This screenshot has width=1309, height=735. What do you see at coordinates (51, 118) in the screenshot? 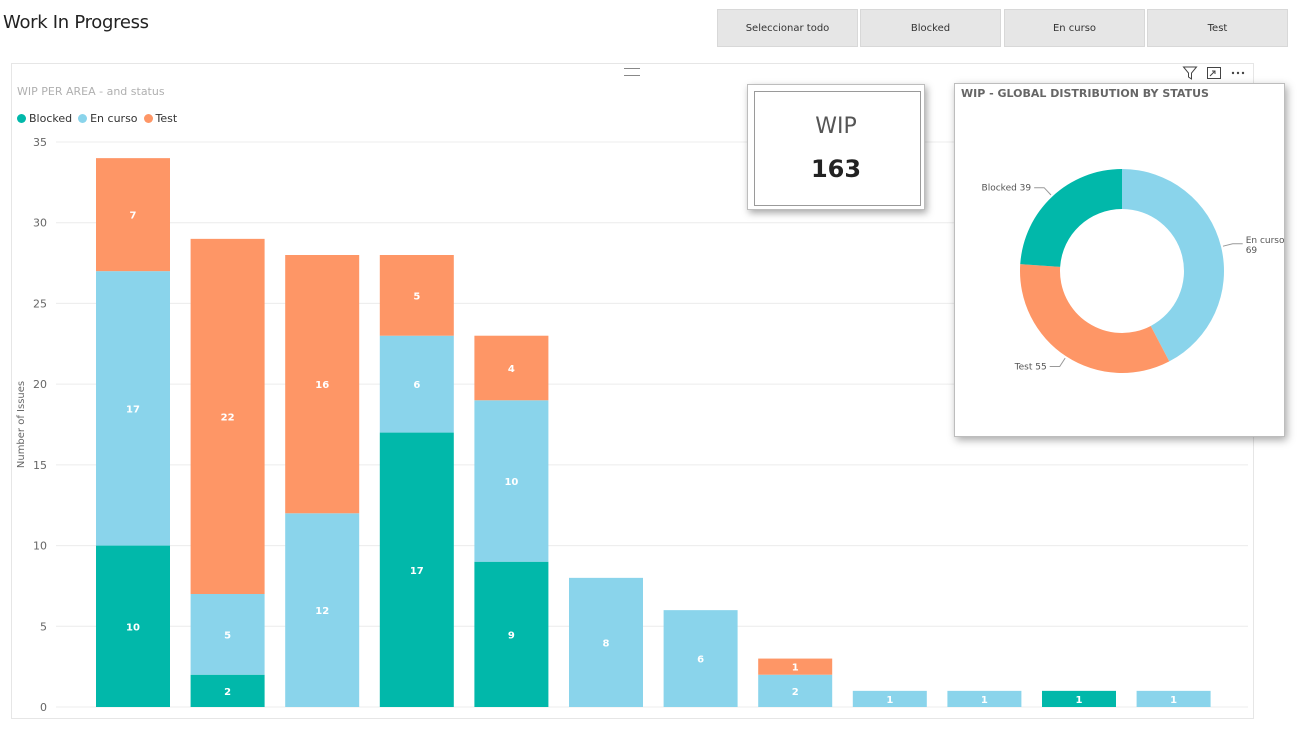
I see `legend-label-blocked: Blocked` at bounding box center [51, 118].